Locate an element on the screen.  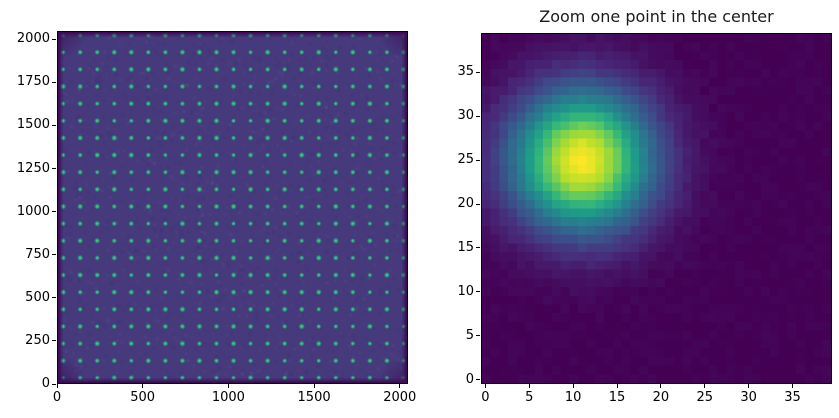
x-tick-label-right-5: 25 is located at coordinates (705, 397).